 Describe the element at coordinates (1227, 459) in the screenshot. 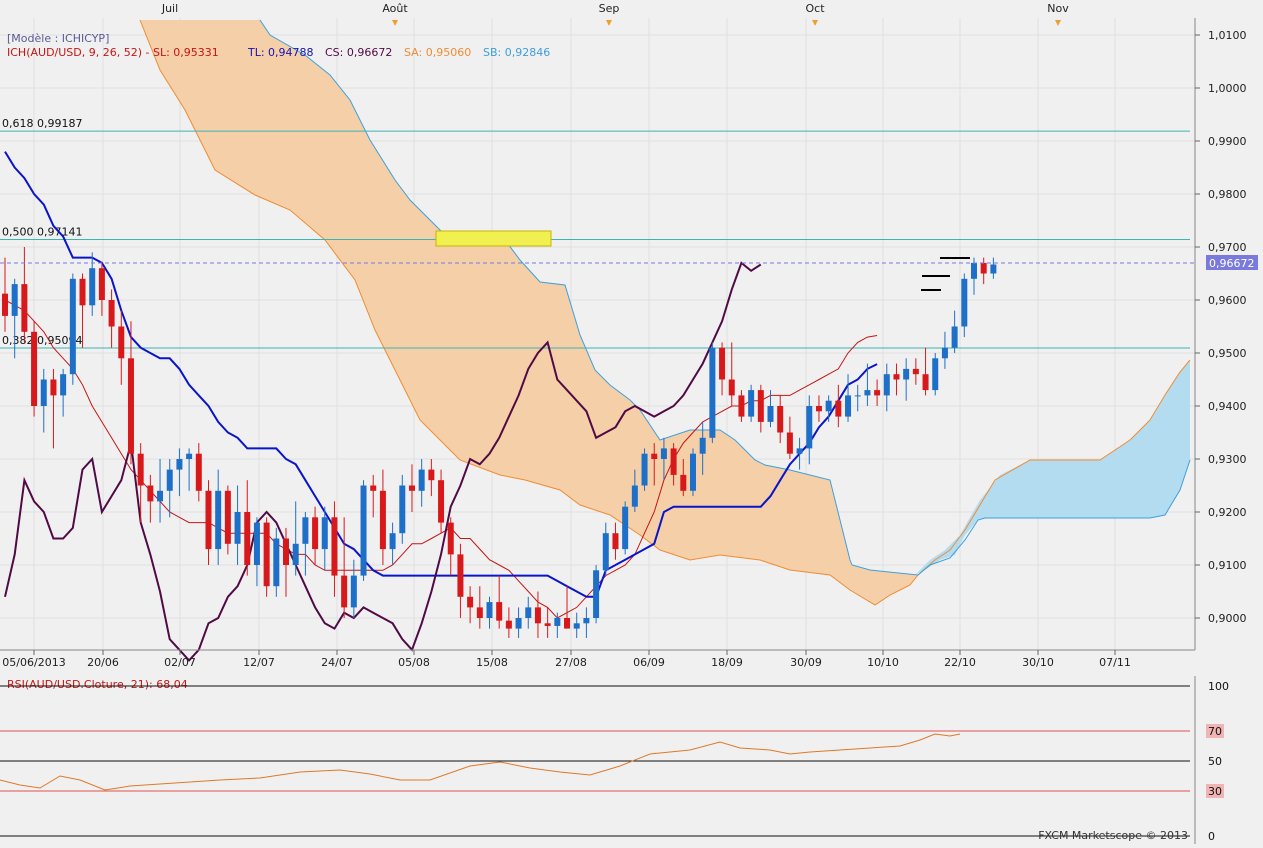

I see `price-tick-label: 0,9300` at that location.